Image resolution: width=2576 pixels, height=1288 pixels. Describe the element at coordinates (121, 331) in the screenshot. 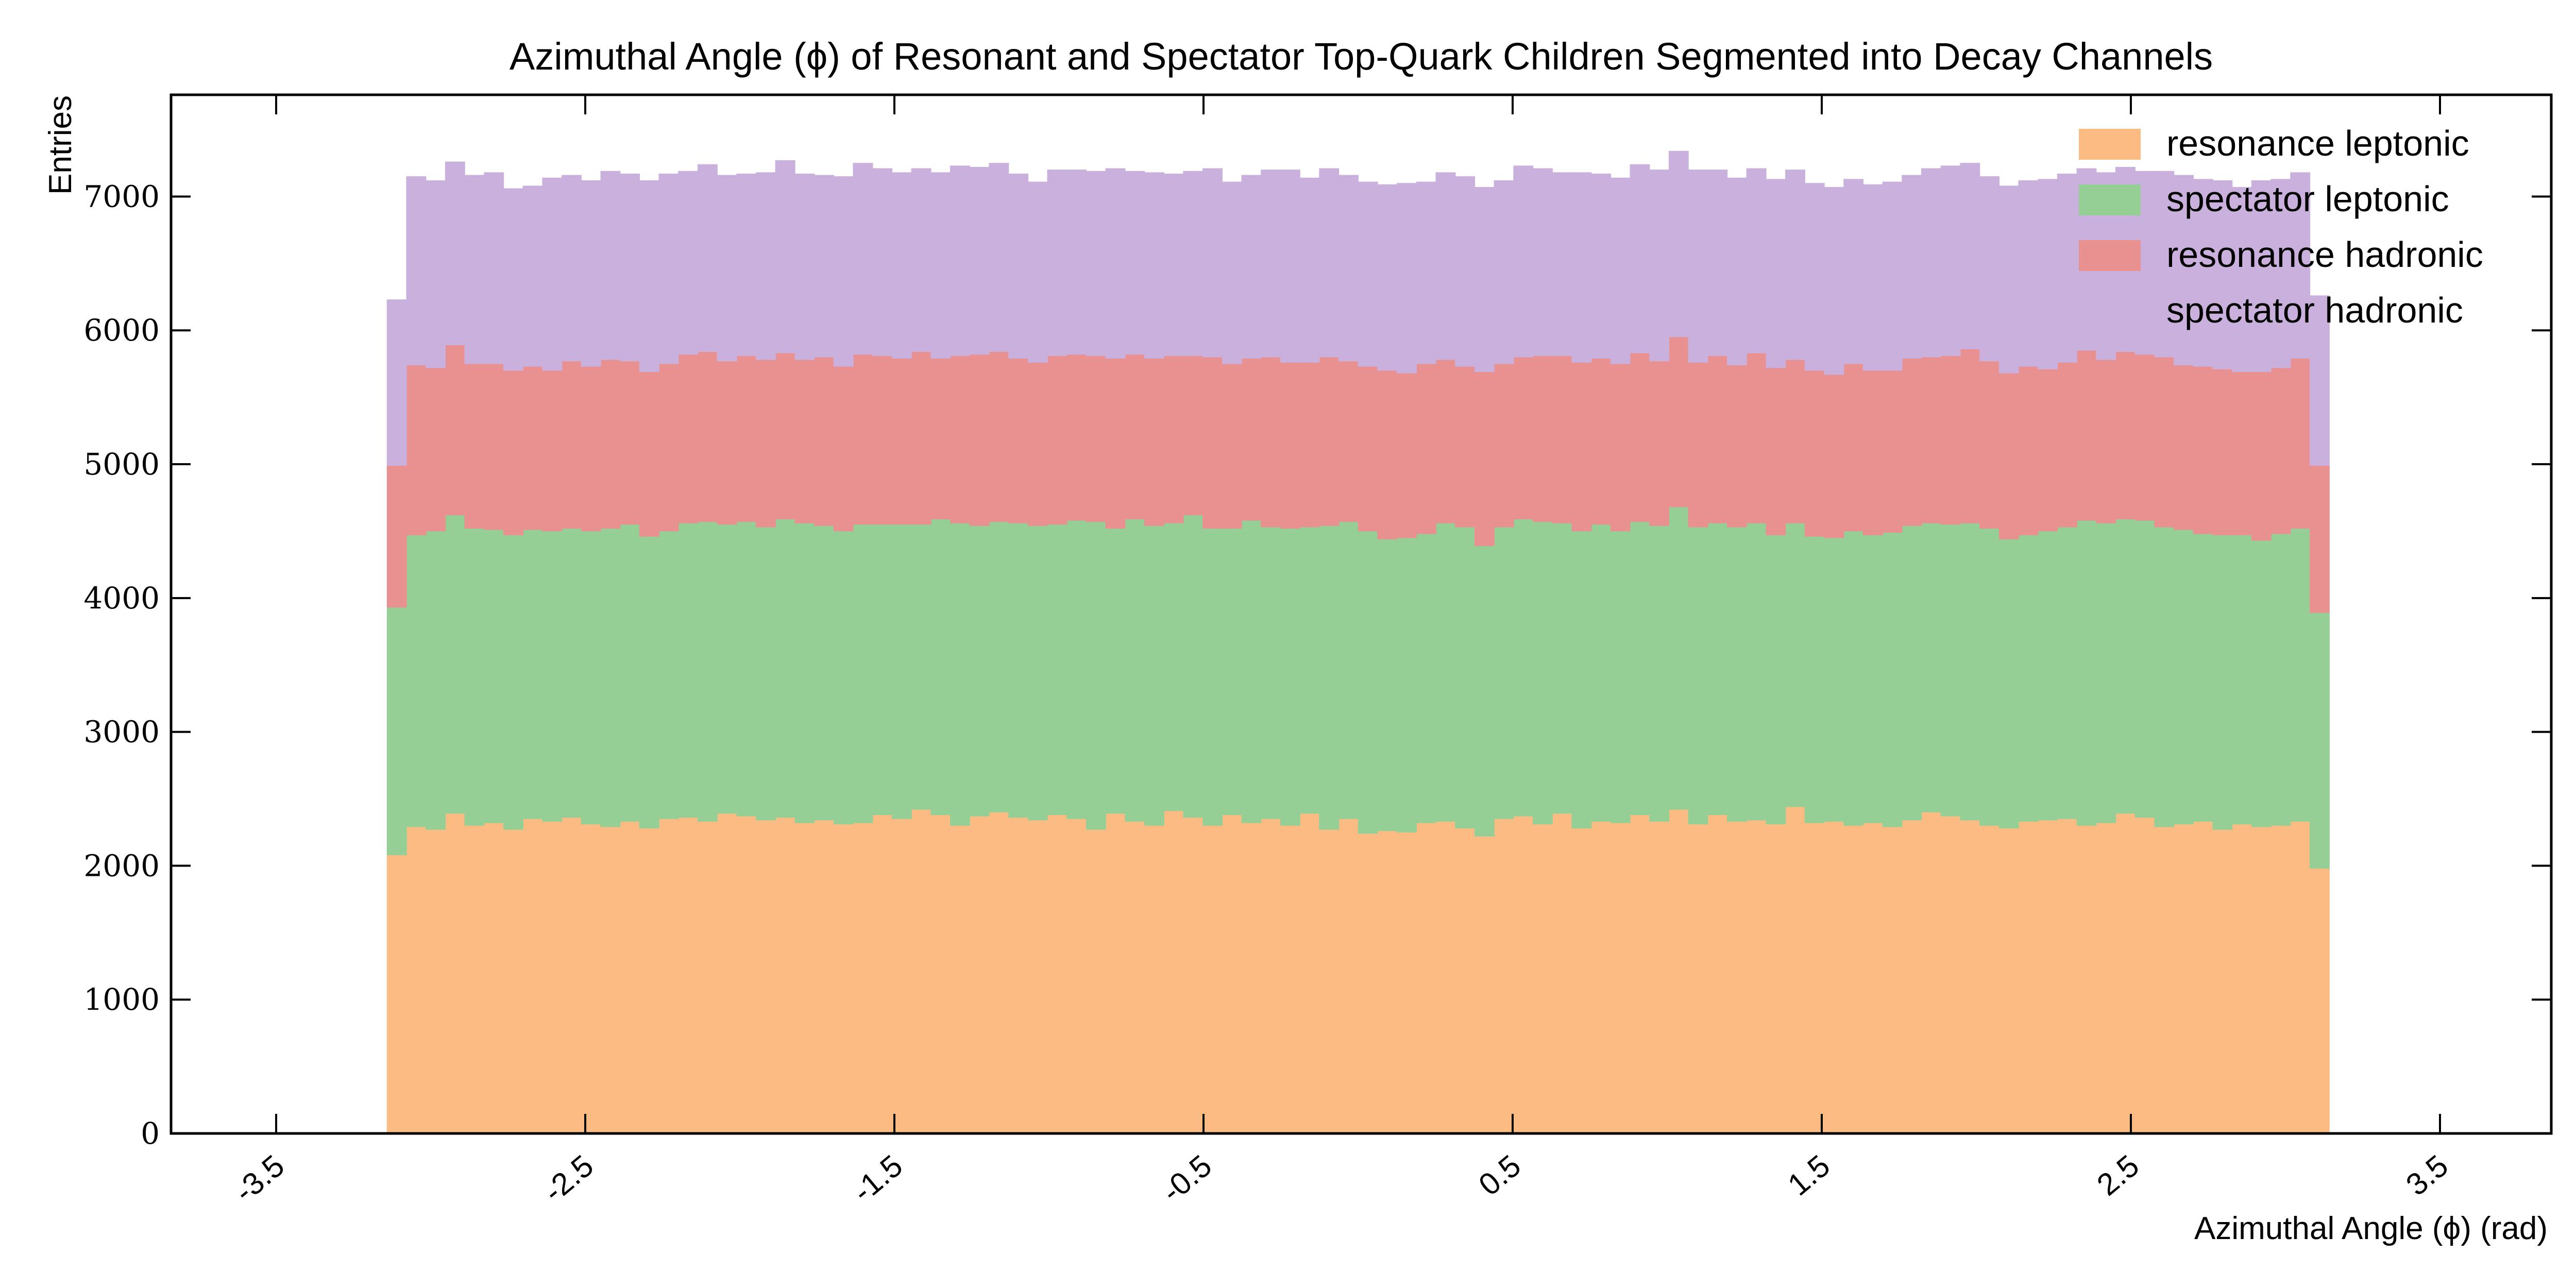

I see `y-tick-label: 6000` at that location.